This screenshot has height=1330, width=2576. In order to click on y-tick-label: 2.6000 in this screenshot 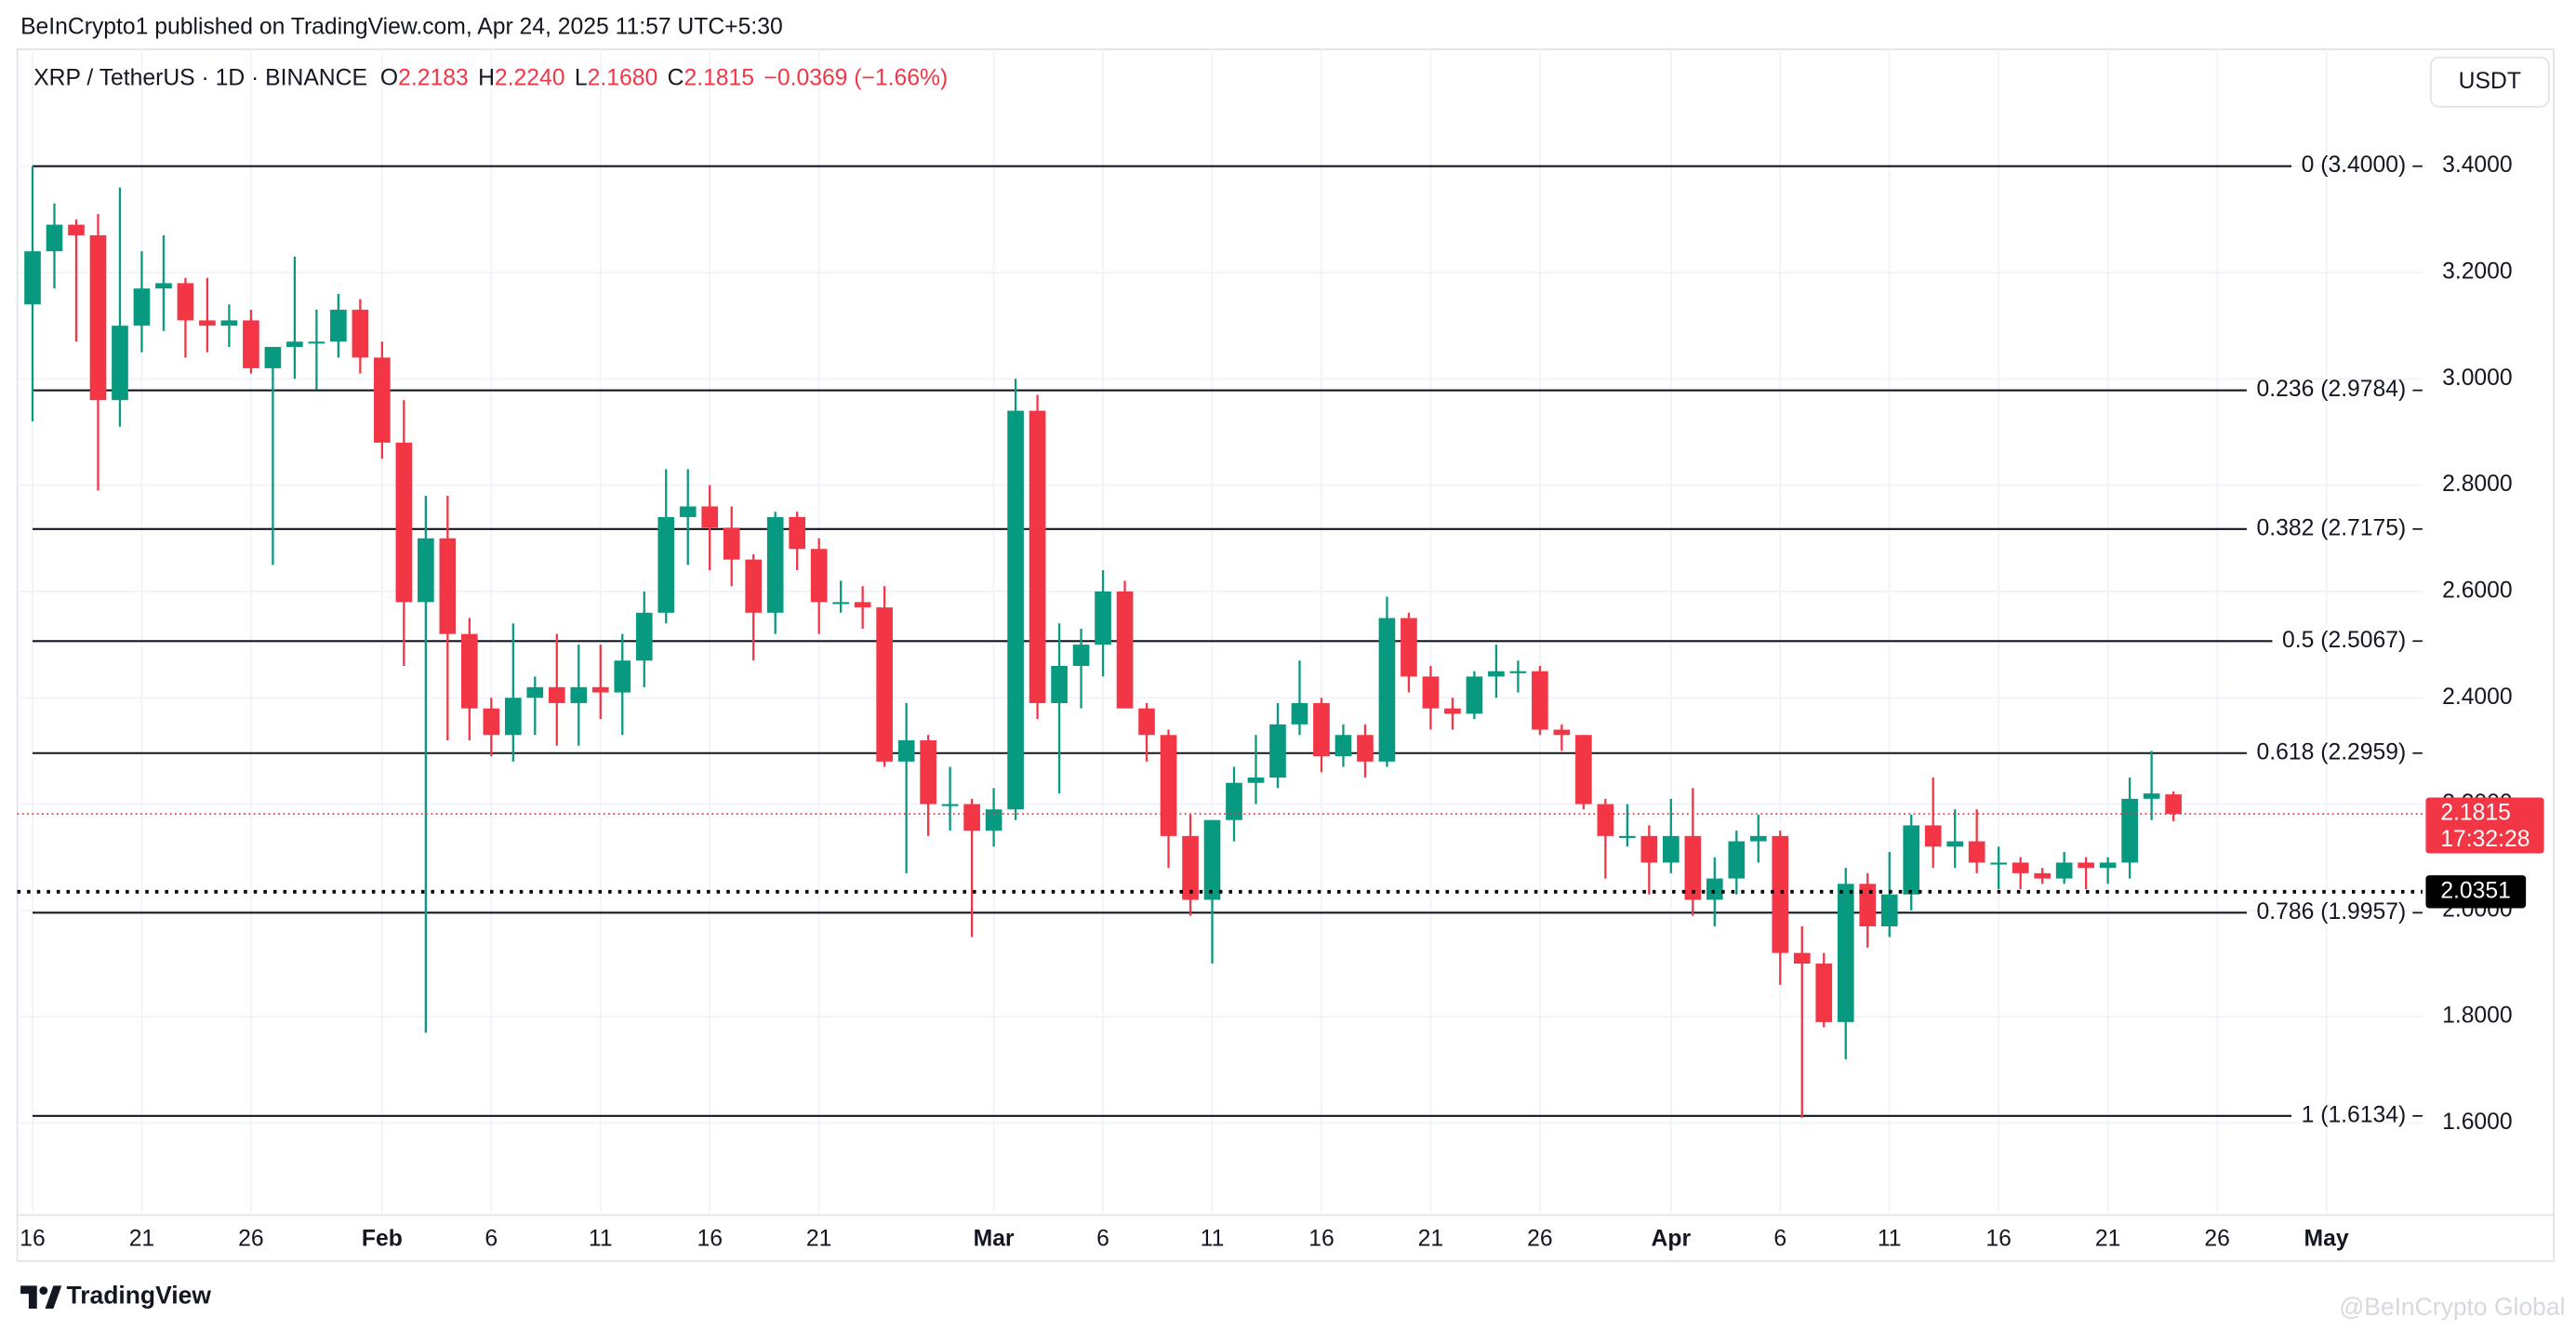, I will do `click(2477, 591)`.